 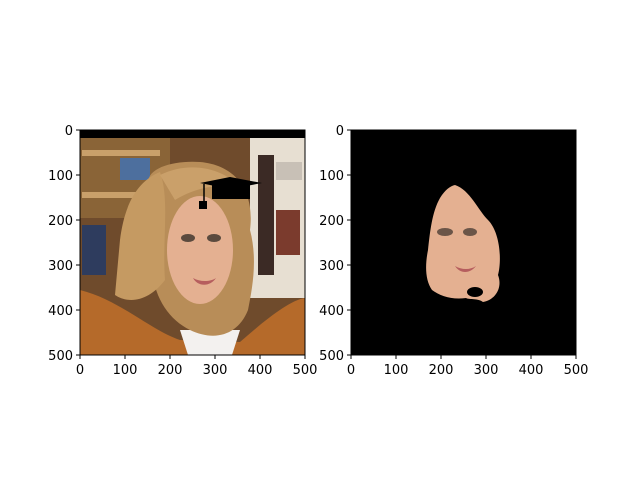 I want to click on left-x-tick-label: 200, so click(x=170, y=370).